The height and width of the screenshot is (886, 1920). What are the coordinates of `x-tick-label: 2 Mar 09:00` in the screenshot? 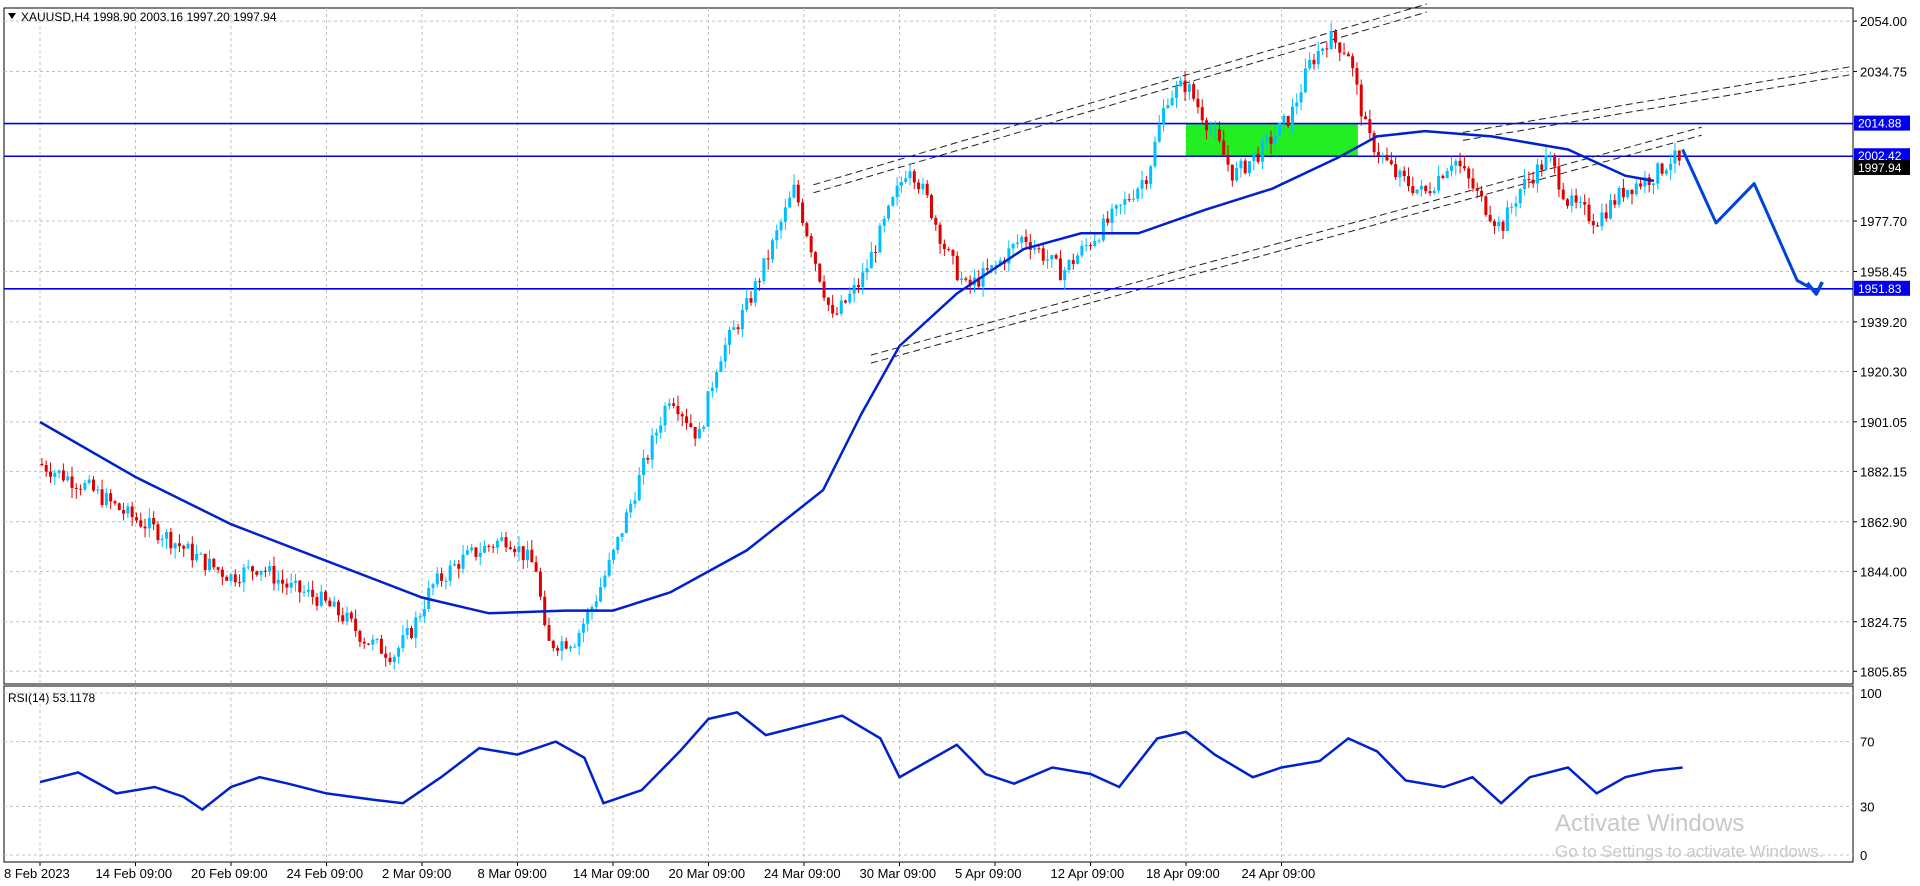 It's located at (416, 873).